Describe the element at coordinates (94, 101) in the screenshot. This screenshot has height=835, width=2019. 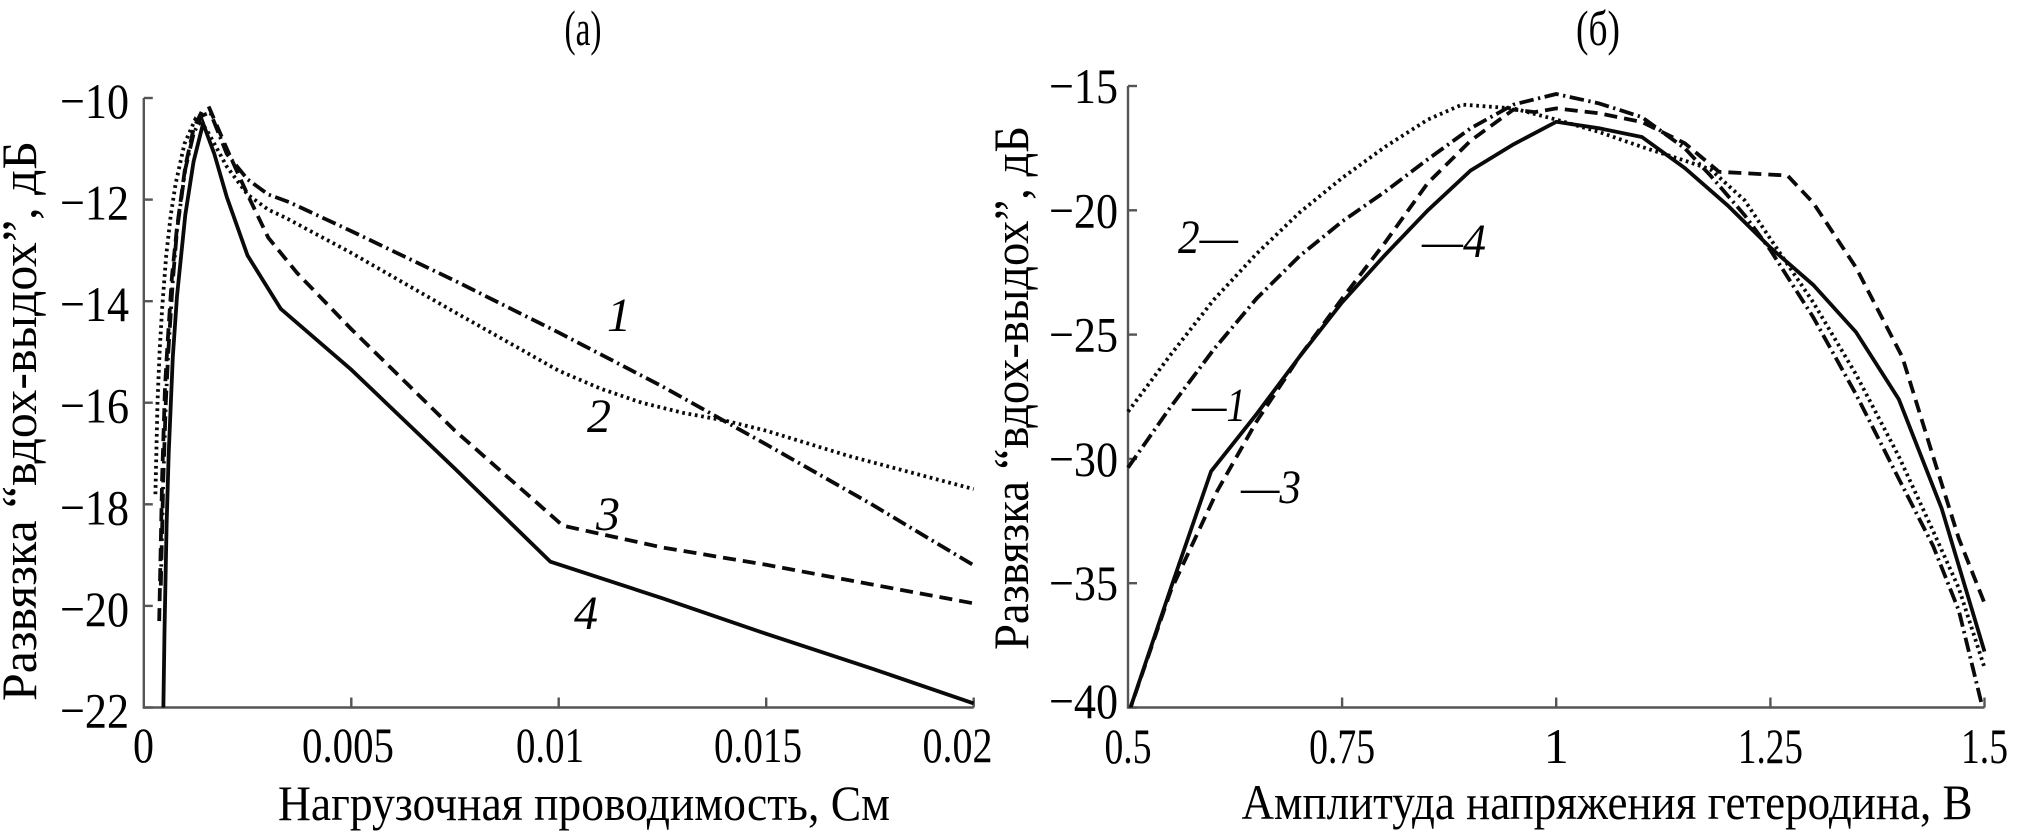
I see `svg-text: −10` at that location.